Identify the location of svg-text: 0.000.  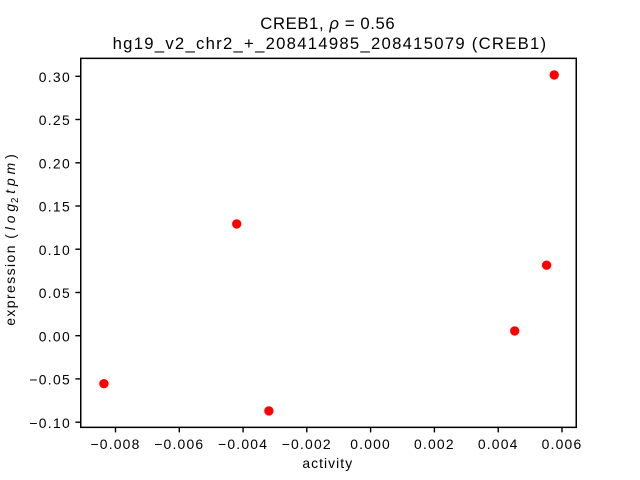
(370, 444).